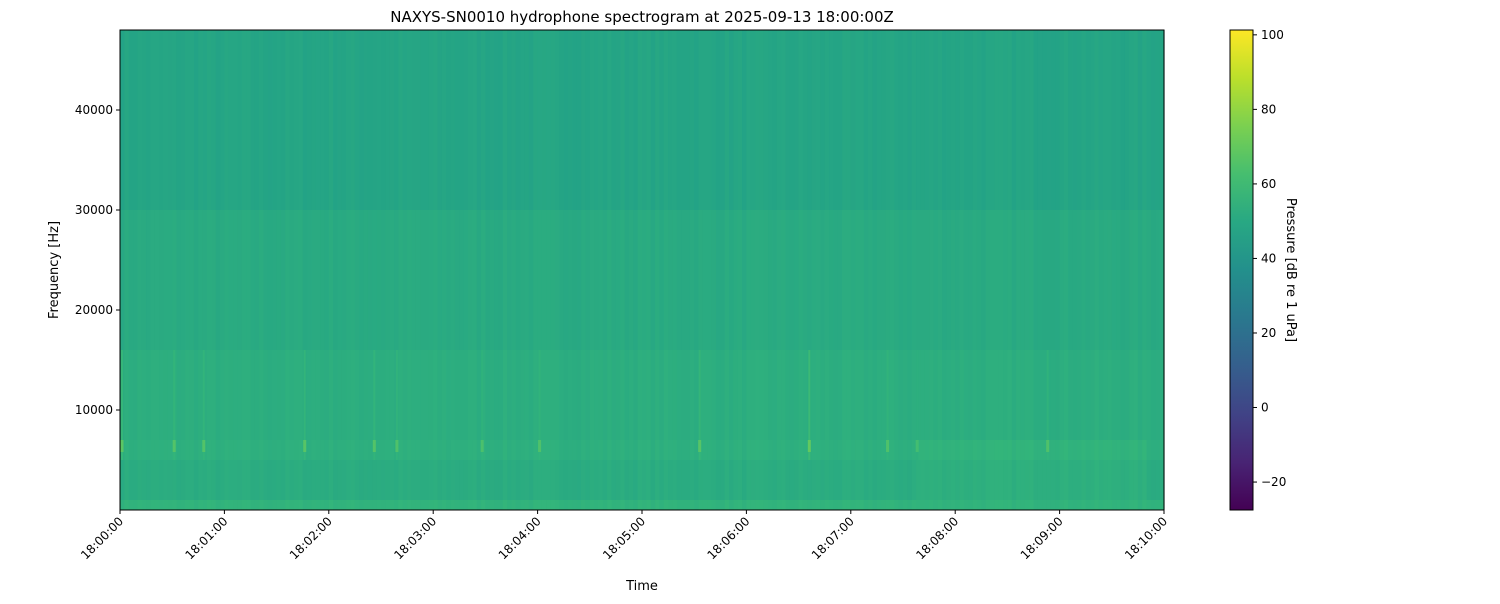 The width and height of the screenshot is (1500, 604). Describe the element at coordinates (809, 446) in the screenshot. I see `transient-peak` at that location.